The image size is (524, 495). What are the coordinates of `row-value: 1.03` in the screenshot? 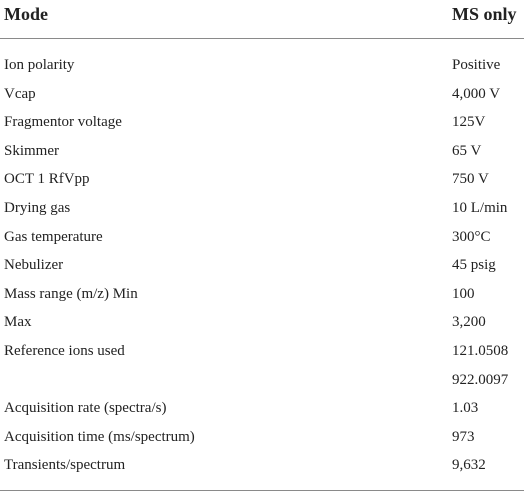 It's located at (465, 408).